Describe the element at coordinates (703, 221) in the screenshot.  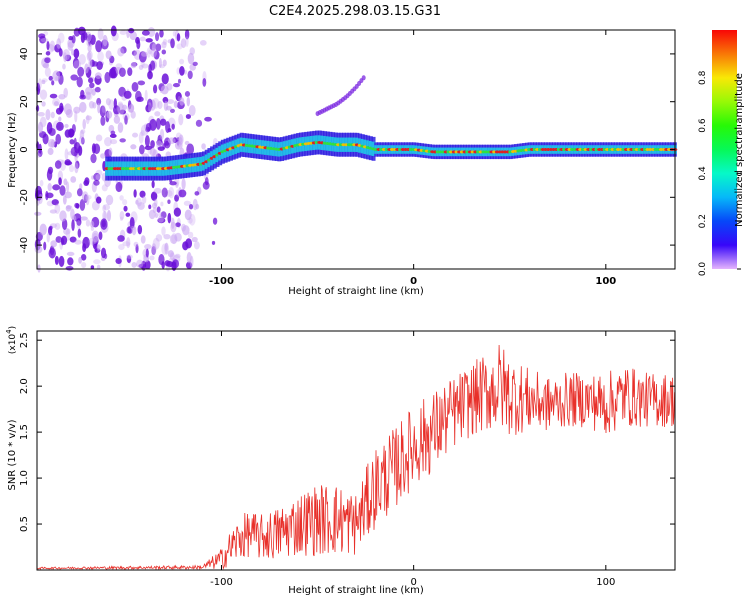
I see `colorbar-tick-label: 0.2` at that location.